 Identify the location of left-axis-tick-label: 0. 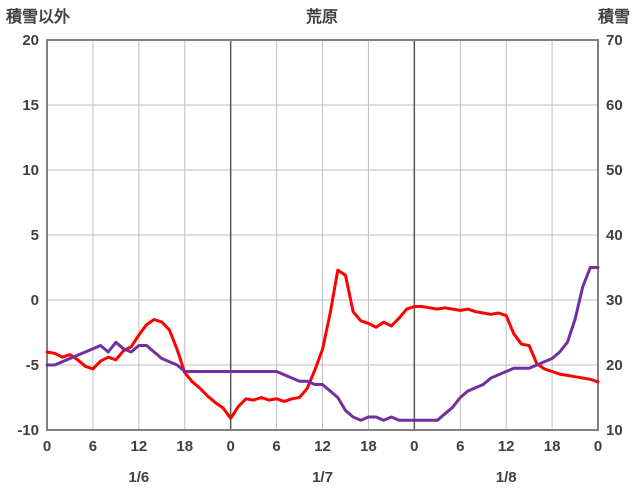
(35, 300).